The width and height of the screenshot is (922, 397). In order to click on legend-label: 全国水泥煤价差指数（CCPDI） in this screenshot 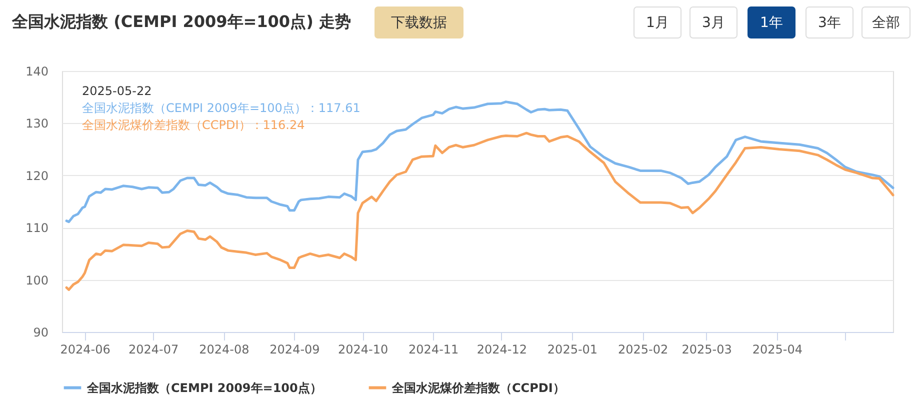, I will do `click(478, 387)`.